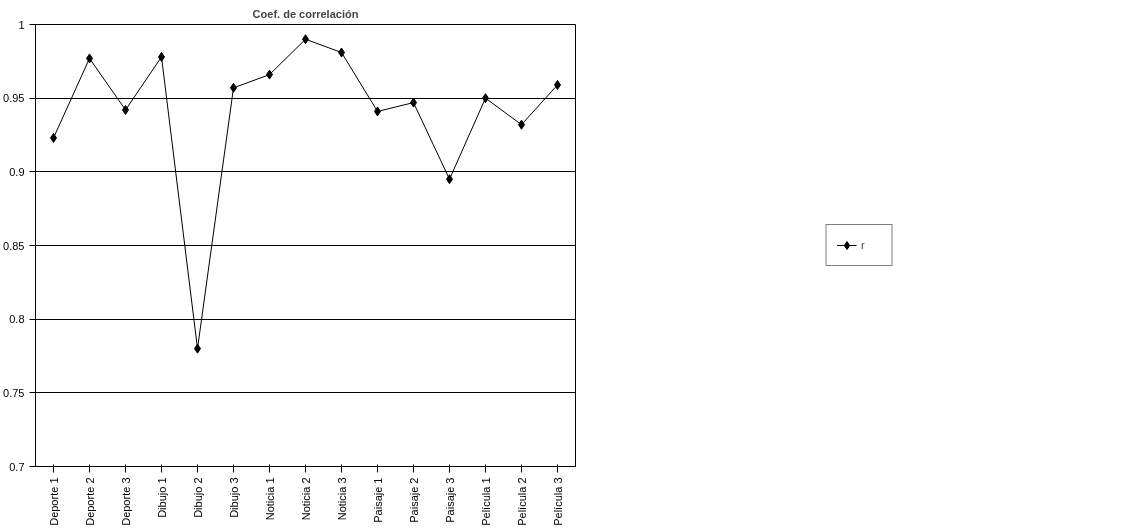 The image size is (1142, 528). Describe the element at coordinates (305, 499) in the screenshot. I see `x-tick-label: Noticia 2` at that location.